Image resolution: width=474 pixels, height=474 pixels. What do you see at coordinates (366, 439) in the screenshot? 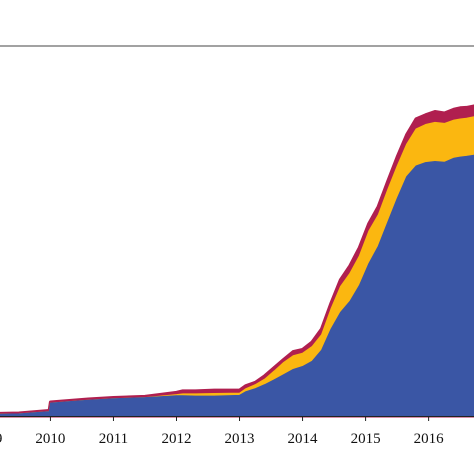
I see `x-tick-label-2015: 2015` at bounding box center [366, 439].